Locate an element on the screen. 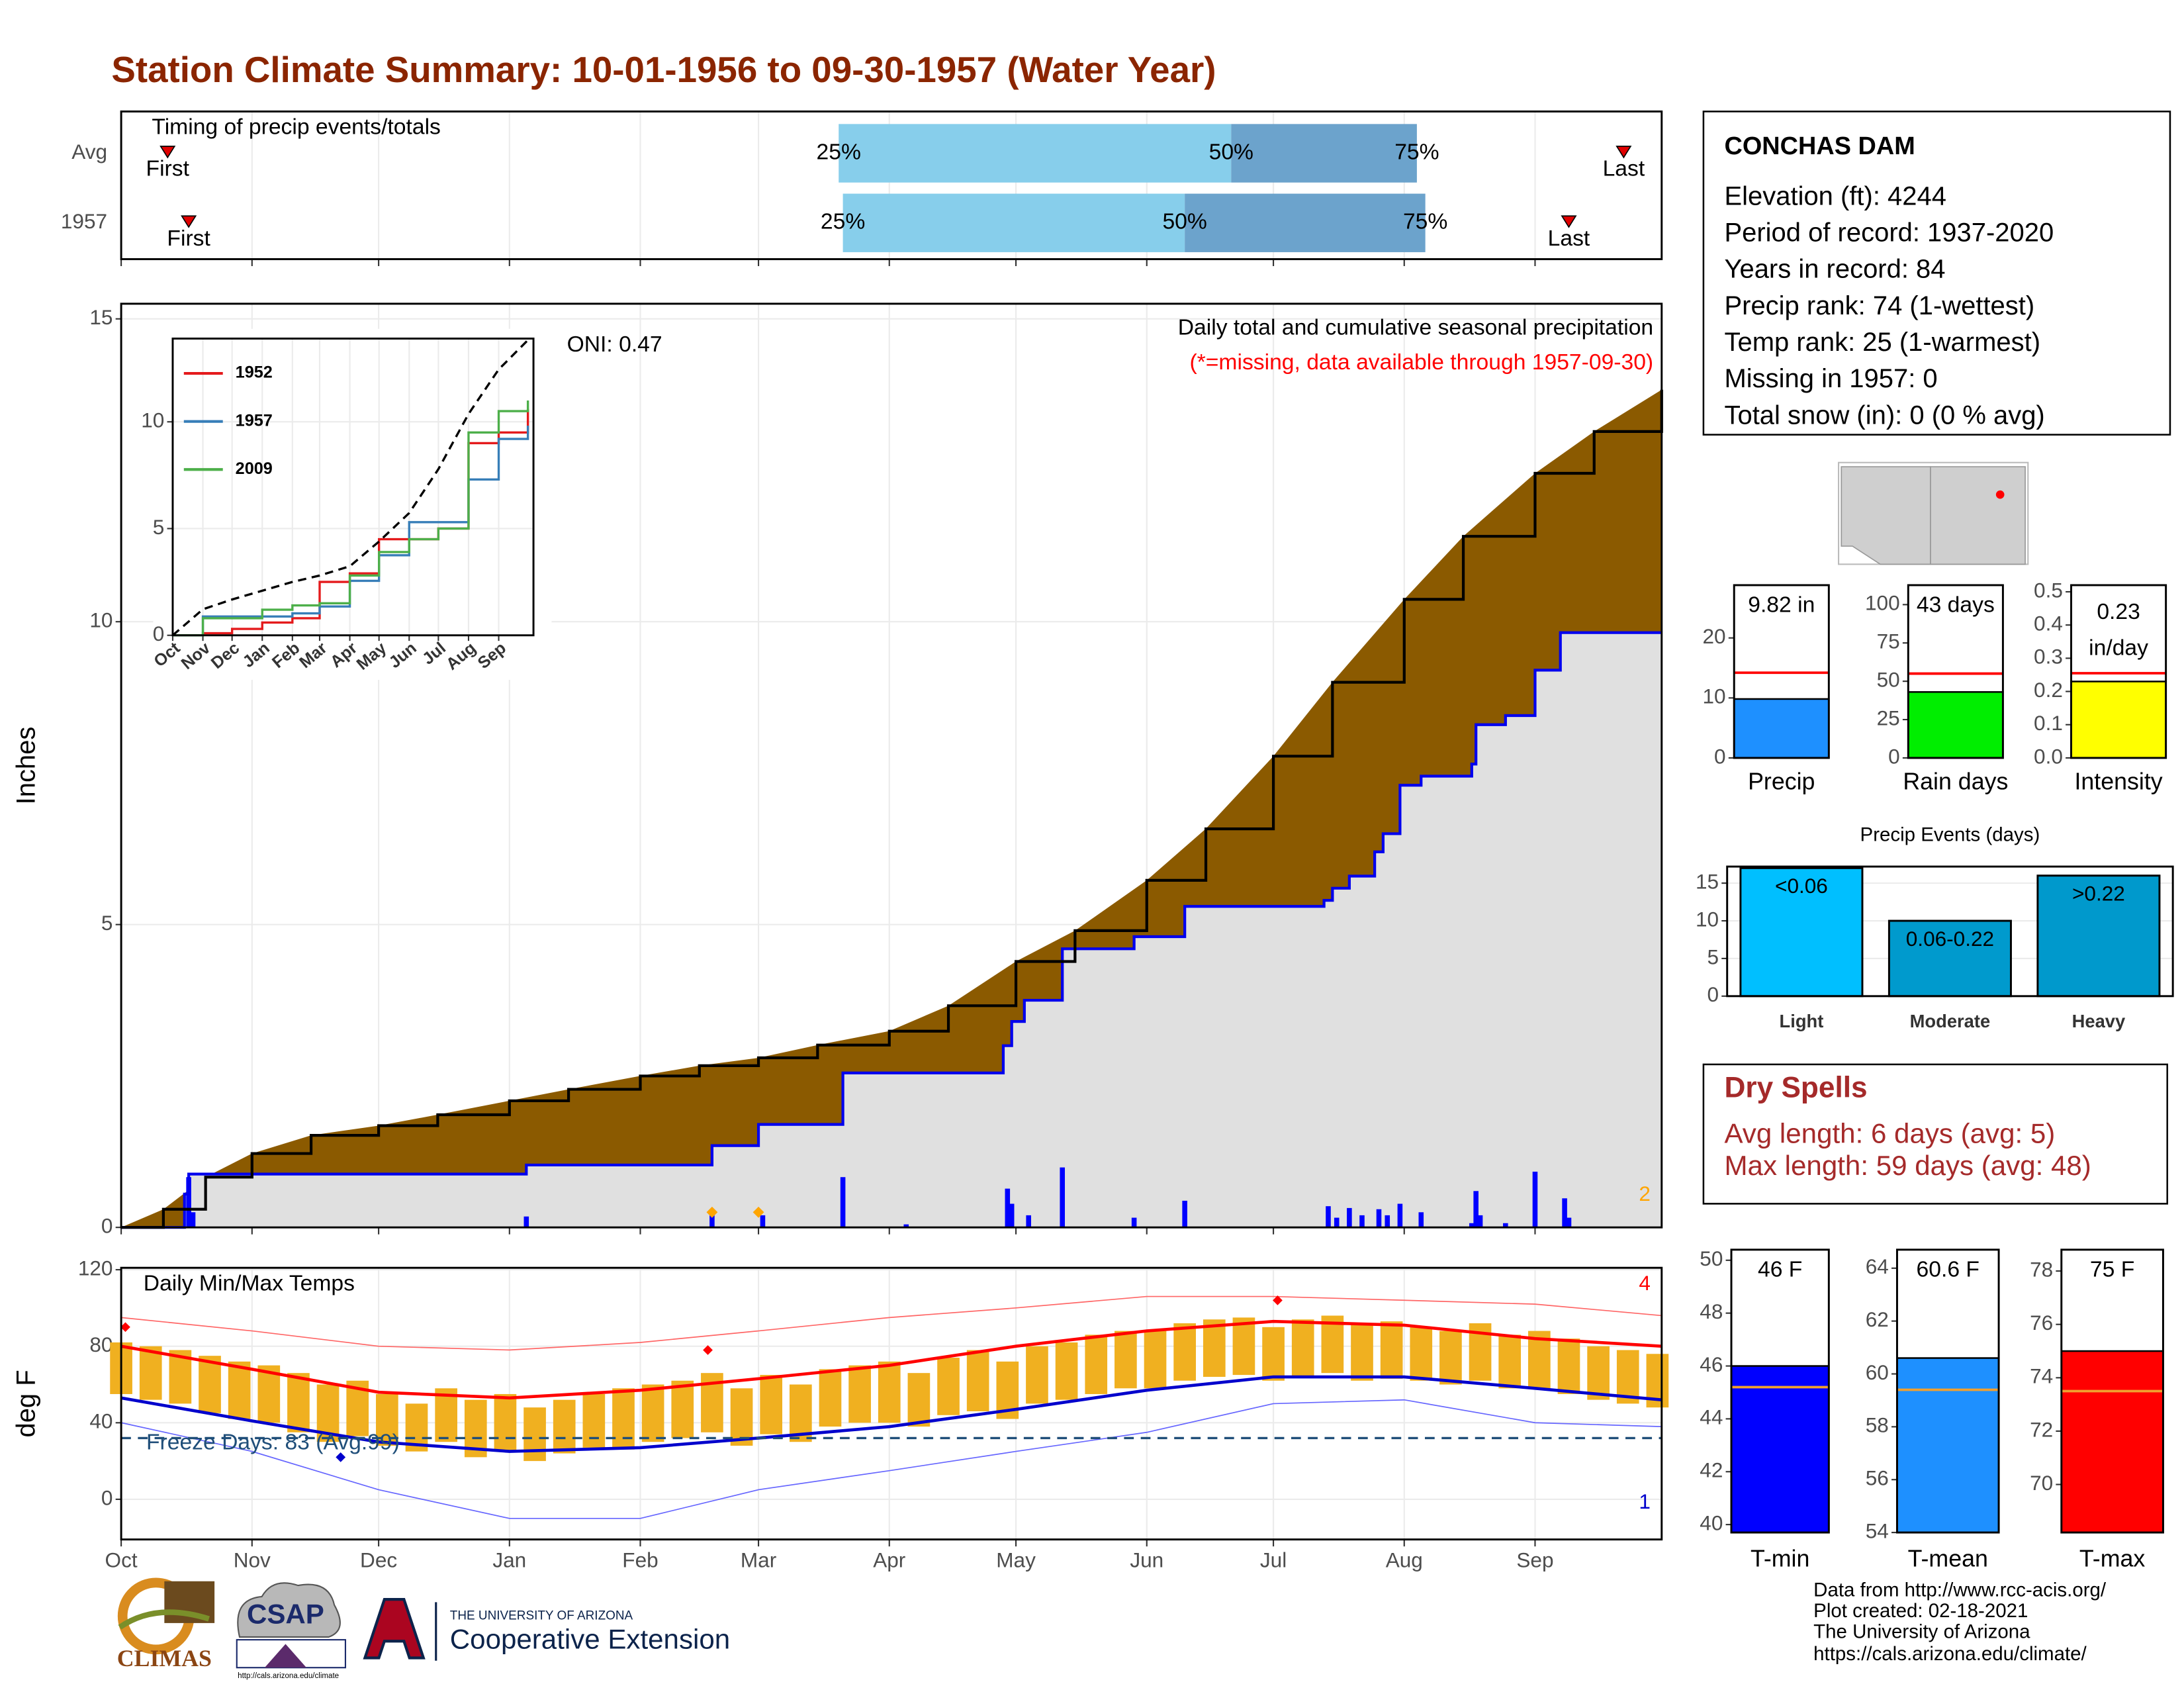  record-high-count: 4 is located at coordinates (1645, 1283).